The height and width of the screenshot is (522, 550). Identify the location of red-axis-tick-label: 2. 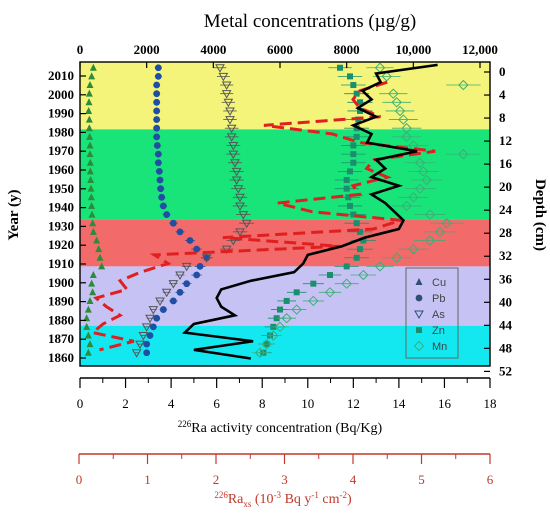
(216, 479).